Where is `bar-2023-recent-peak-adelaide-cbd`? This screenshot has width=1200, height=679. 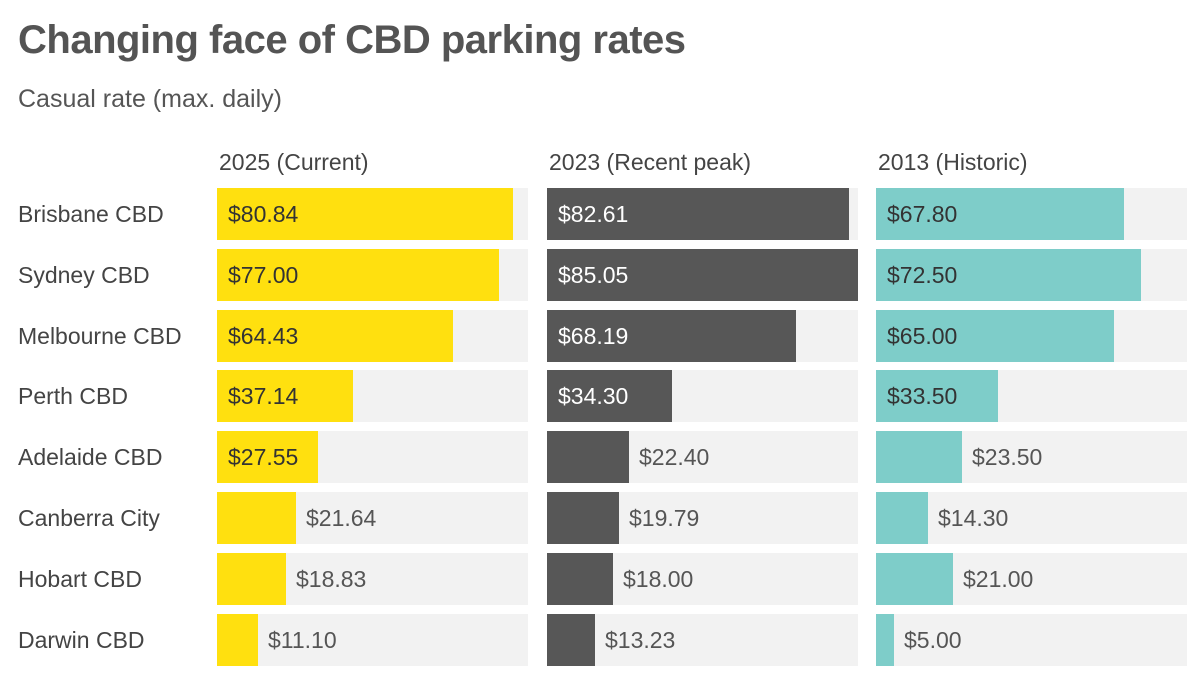
bar-2023-recent-peak-adelaide-cbd is located at coordinates (588, 457).